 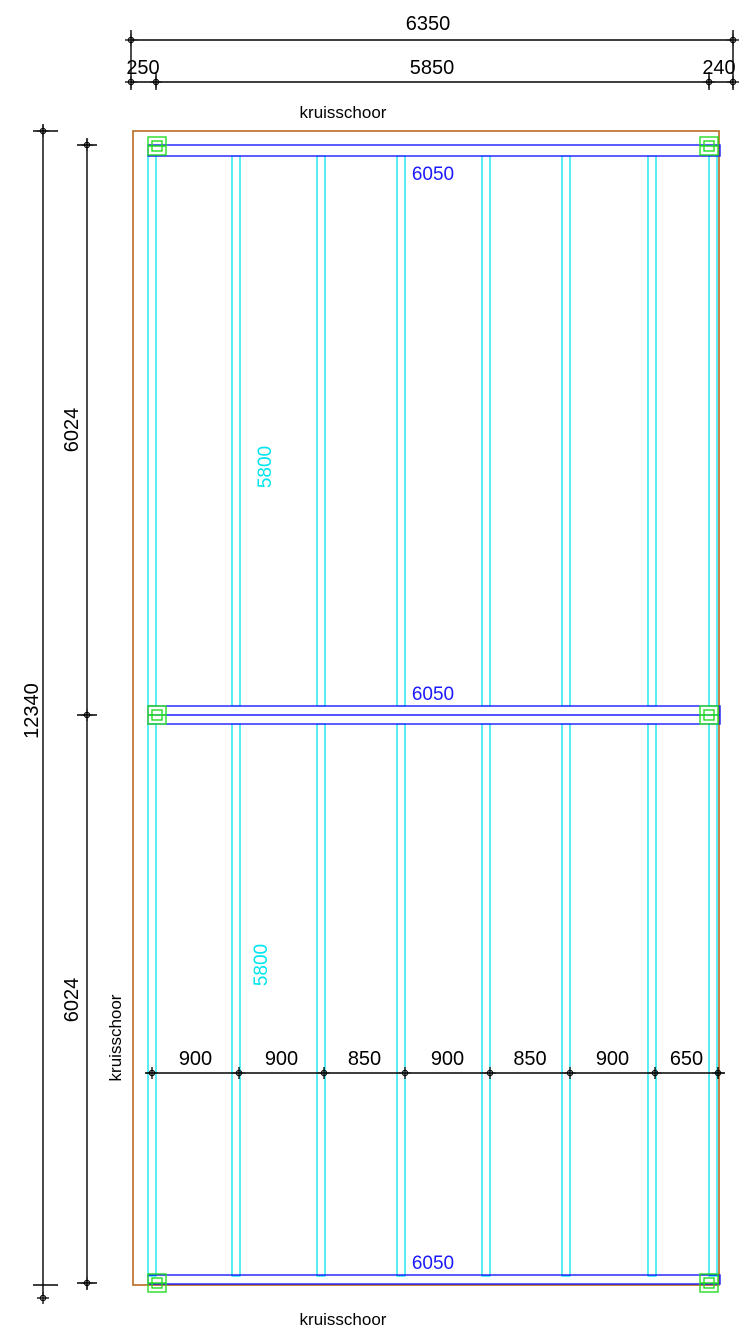 What do you see at coordinates (529, 1059) in the screenshot?
I see `spacing-label-5: 850` at bounding box center [529, 1059].